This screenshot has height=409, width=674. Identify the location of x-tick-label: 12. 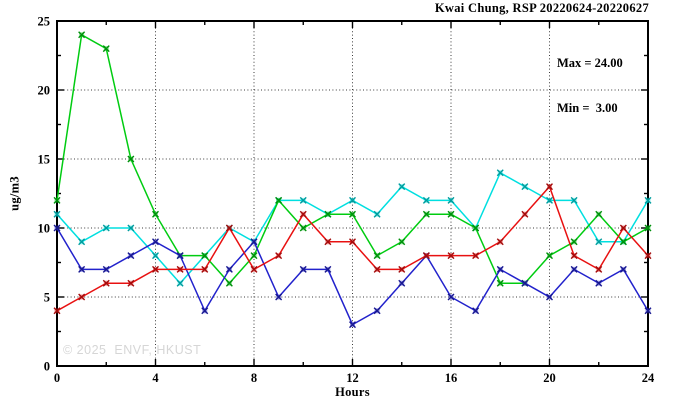
(352, 378).